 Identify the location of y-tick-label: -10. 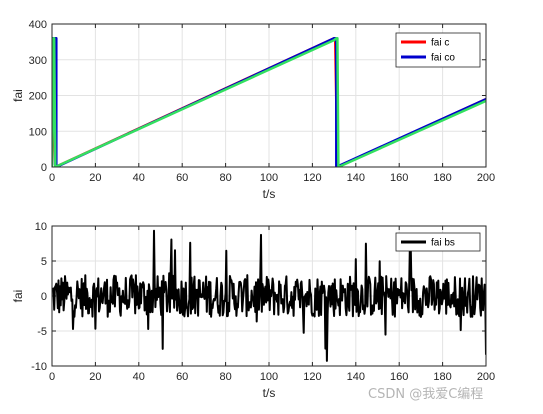
(39, 367).